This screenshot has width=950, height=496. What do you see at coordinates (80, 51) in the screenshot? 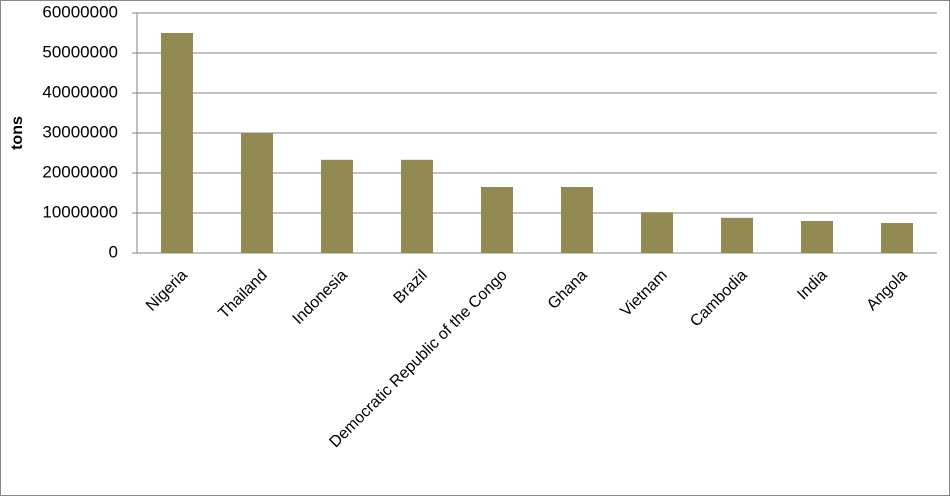
I see `y-tick-label: 50000000` at bounding box center [80, 51].